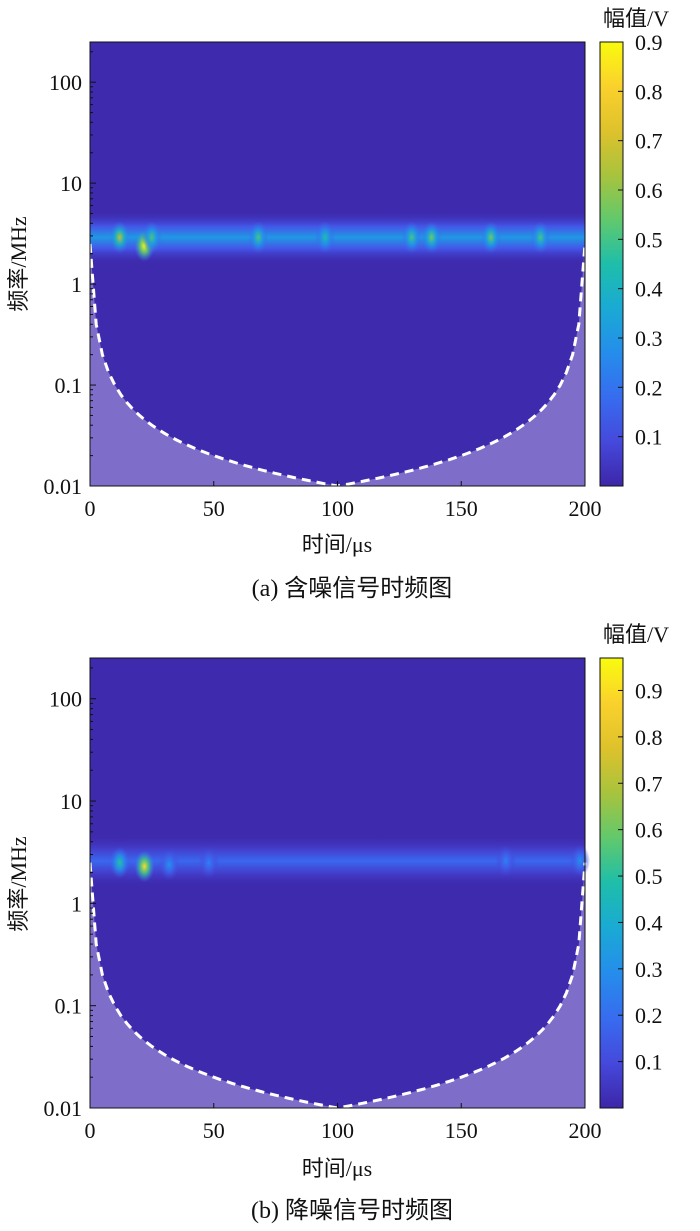  What do you see at coordinates (18, 884) in the screenshot?
I see `y-axis-label-b: 频率/MHz` at bounding box center [18, 884].